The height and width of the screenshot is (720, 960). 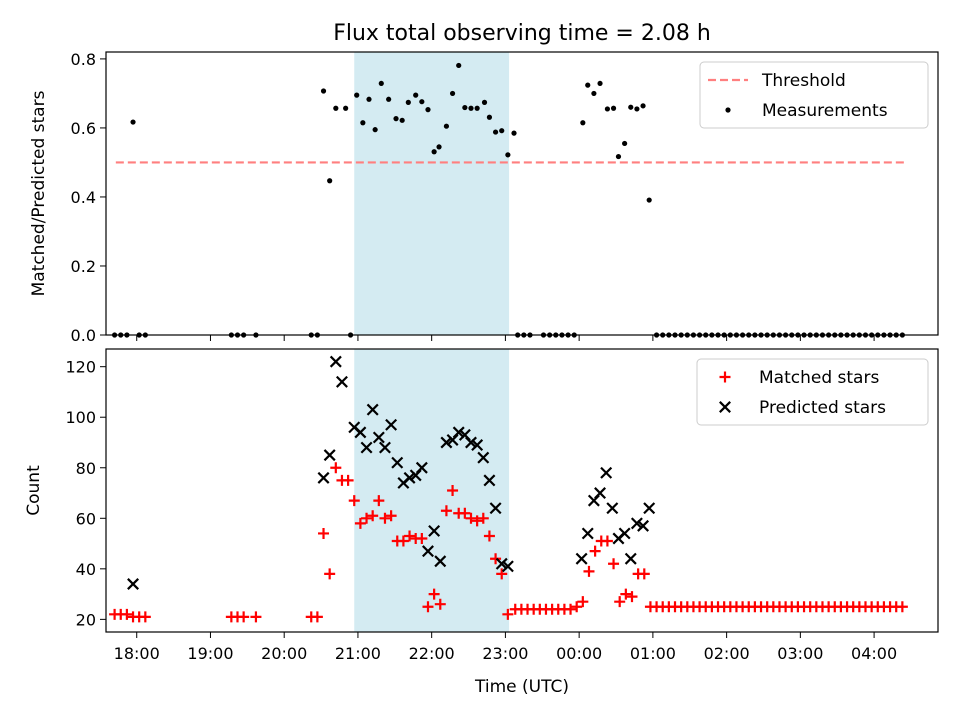 I want to click on x-tick-label: 00:00, so click(x=579, y=653).